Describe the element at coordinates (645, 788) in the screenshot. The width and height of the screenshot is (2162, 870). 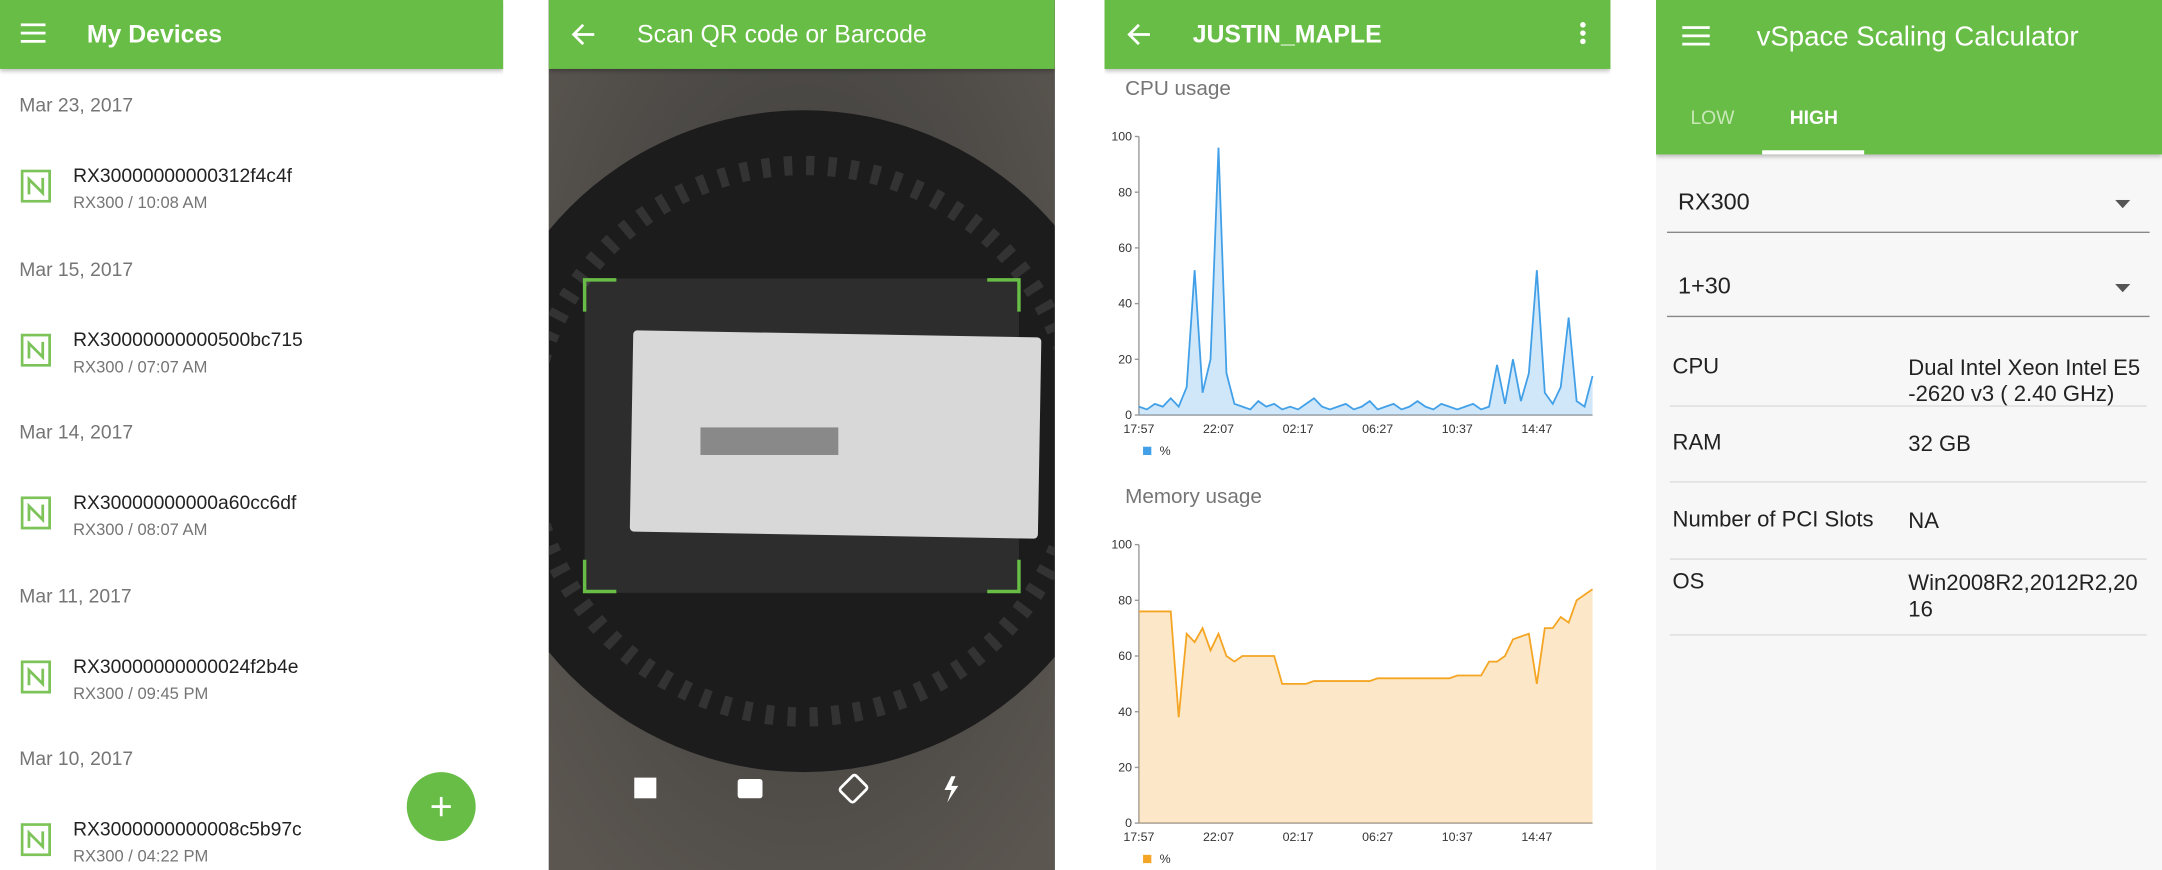
I see `gallery-icon` at that location.